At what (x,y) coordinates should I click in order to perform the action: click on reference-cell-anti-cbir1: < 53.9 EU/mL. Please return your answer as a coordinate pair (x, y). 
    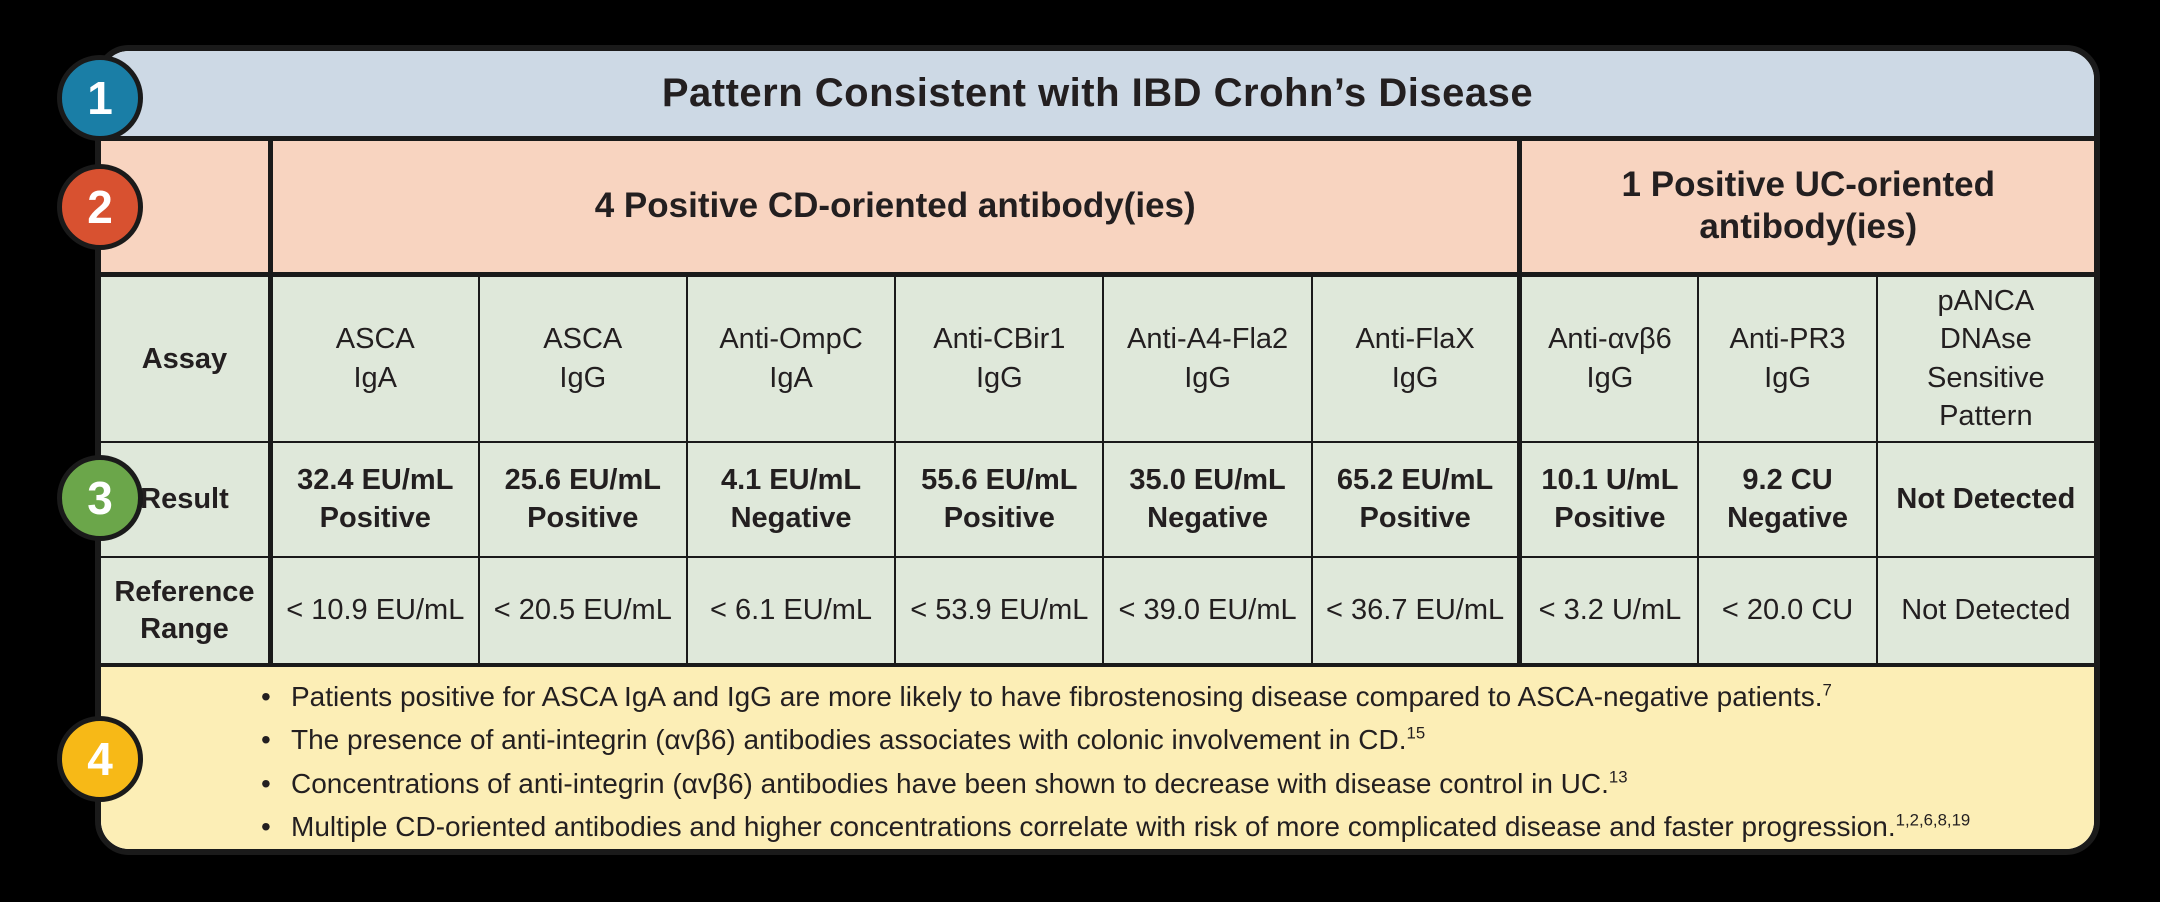
    Looking at the image, I should click on (999, 609).